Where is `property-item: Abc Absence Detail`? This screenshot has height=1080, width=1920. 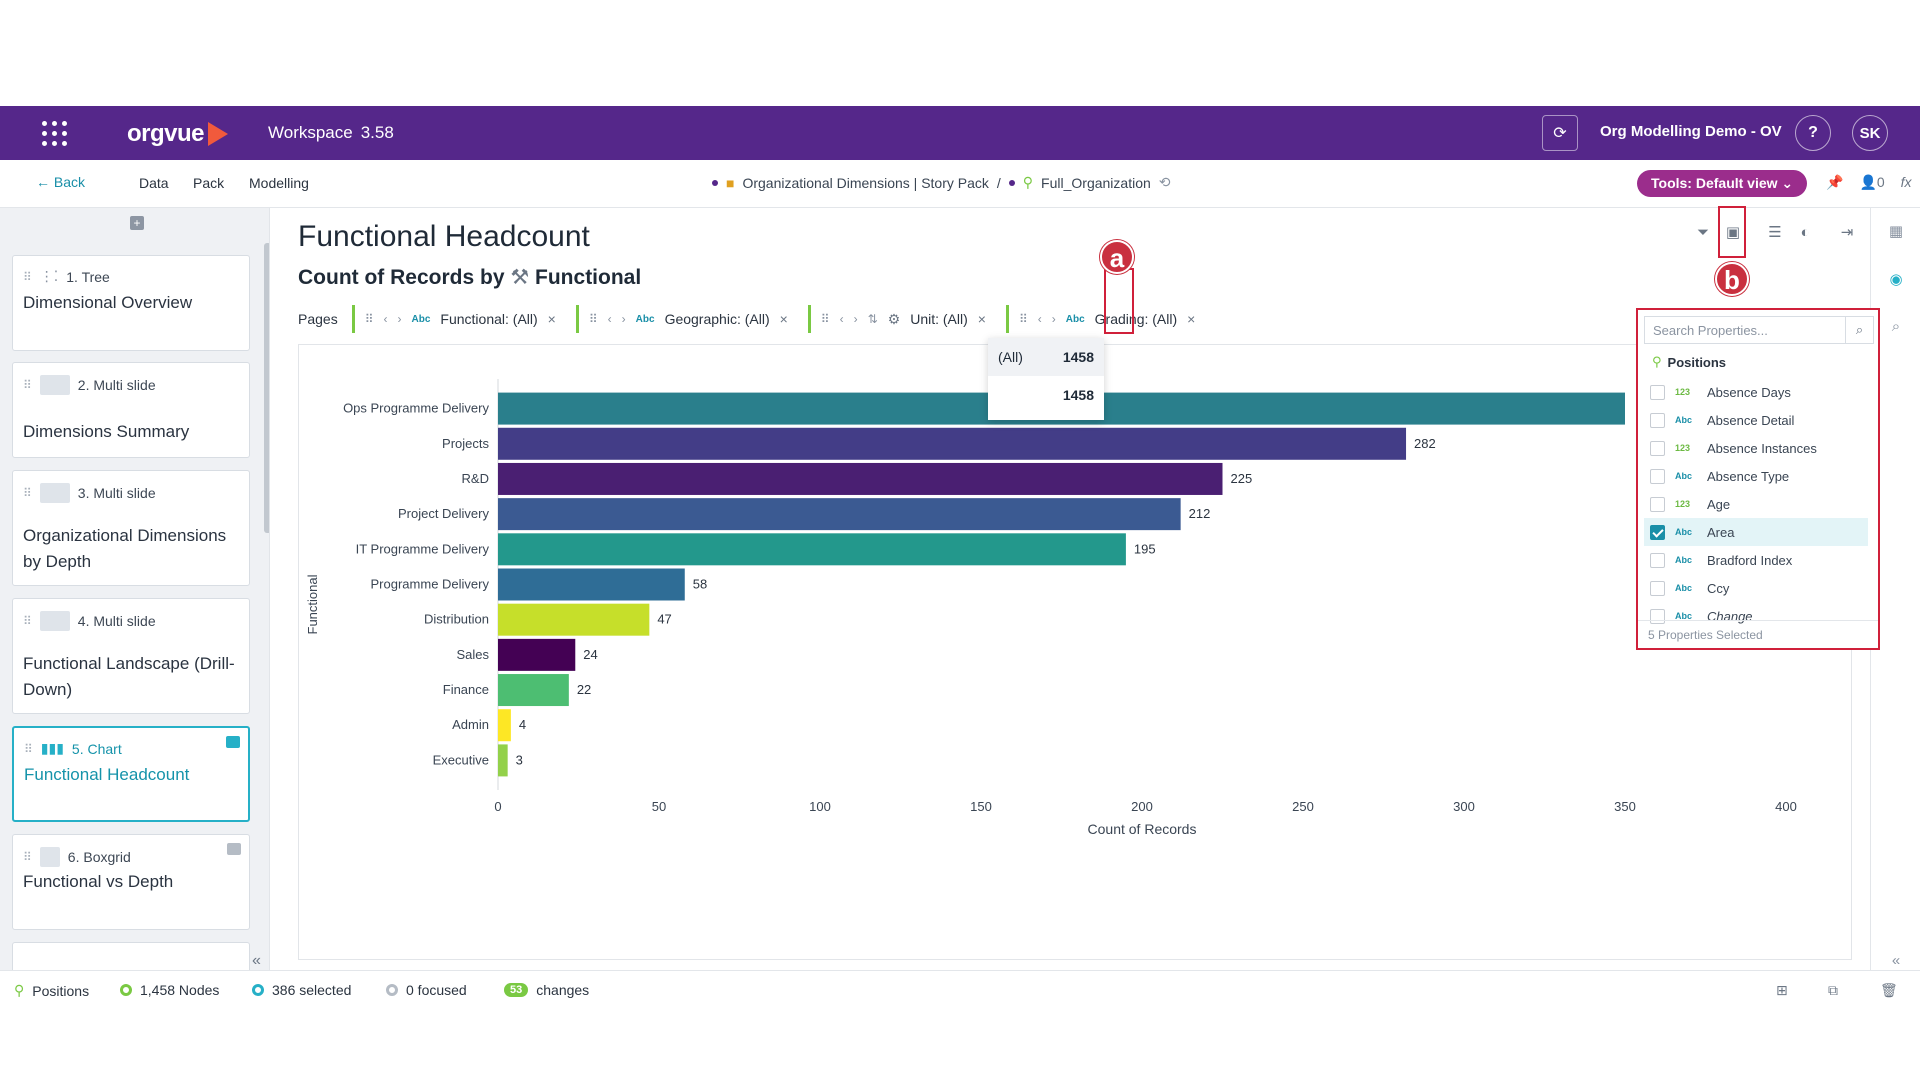
property-item: Abc Absence Detail is located at coordinates (1756, 420).